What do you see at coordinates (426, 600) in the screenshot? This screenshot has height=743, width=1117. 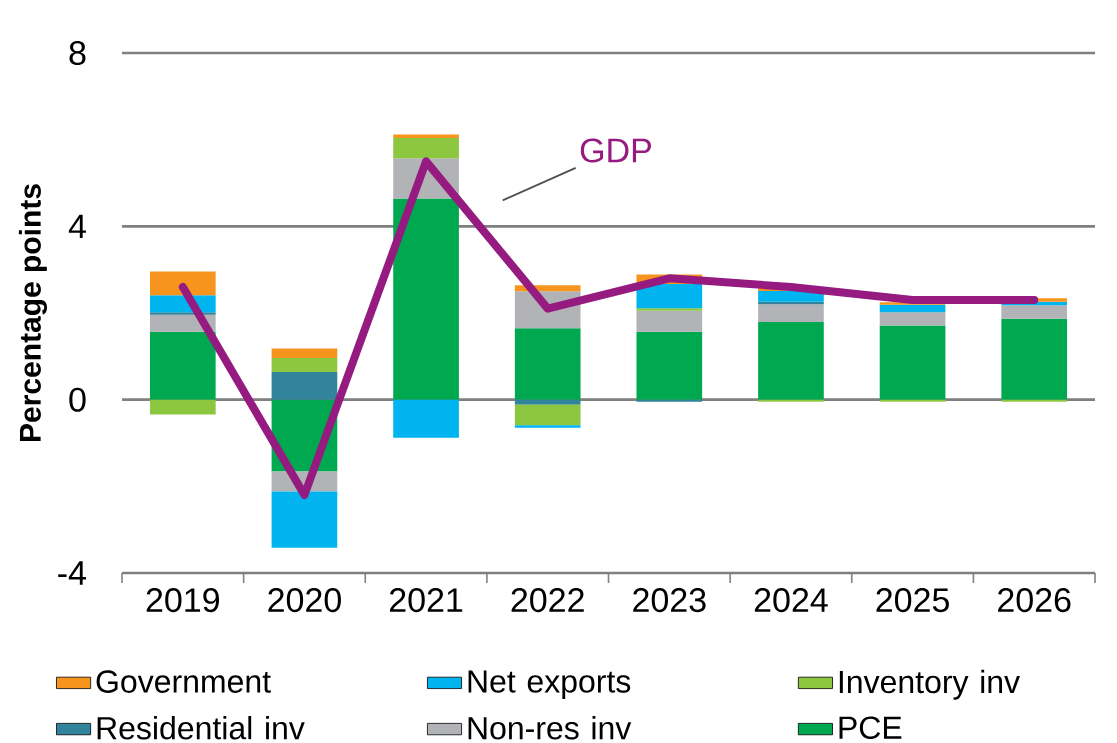 I see `x-tick-label: 2021` at bounding box center [426, 600].